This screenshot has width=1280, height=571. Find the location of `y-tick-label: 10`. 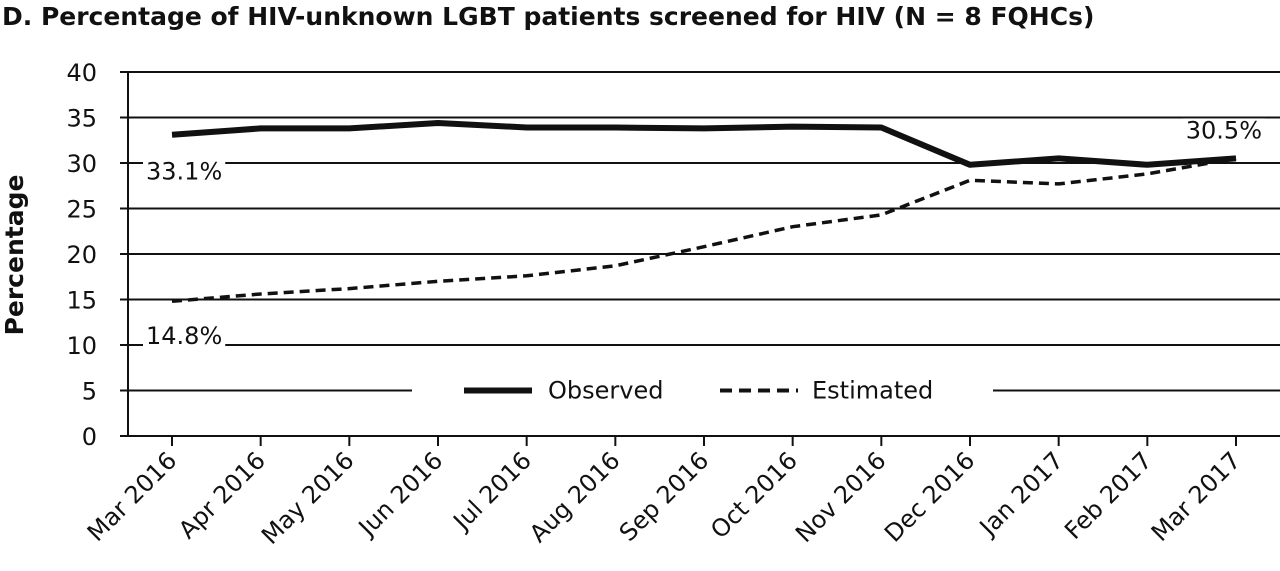

y-tick-label: 10 is located at coordinates (81, 346).